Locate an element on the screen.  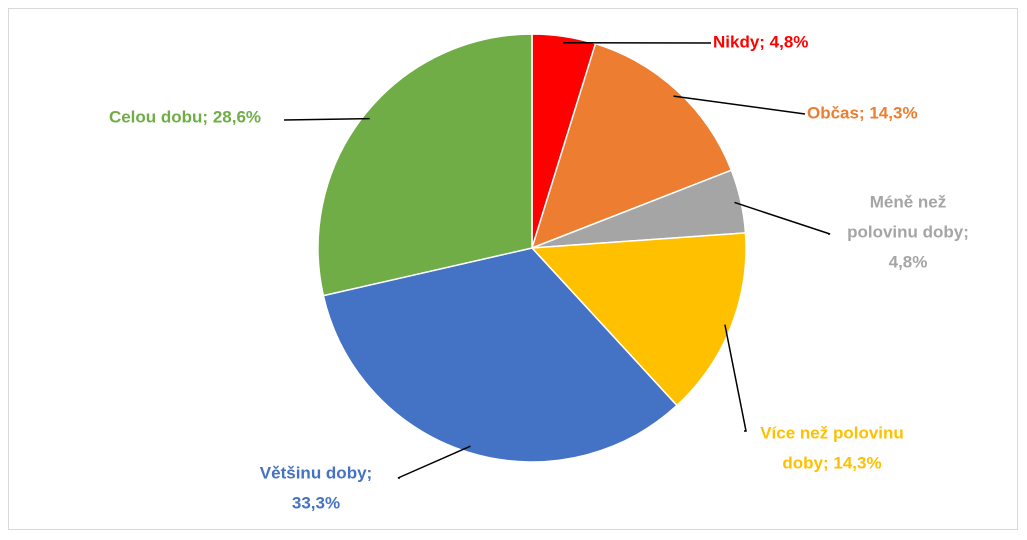
pie-slice-většinu-doby is located at coordinates (500, 355).